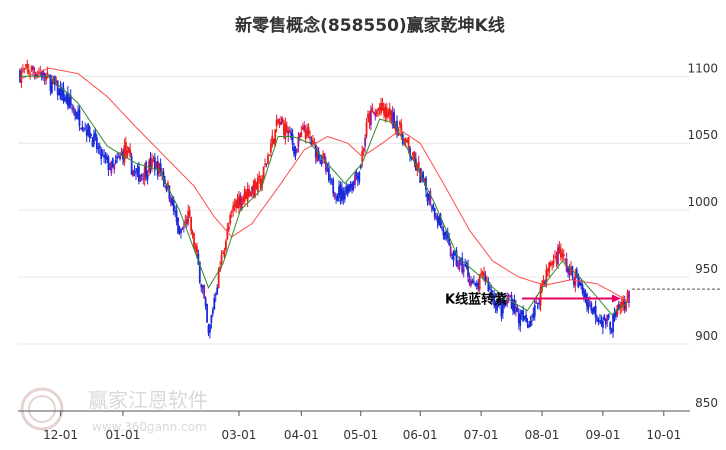 This screenshot has width=726, height=450. I want to click on y-tick-label: 1050, so click(702, 135).